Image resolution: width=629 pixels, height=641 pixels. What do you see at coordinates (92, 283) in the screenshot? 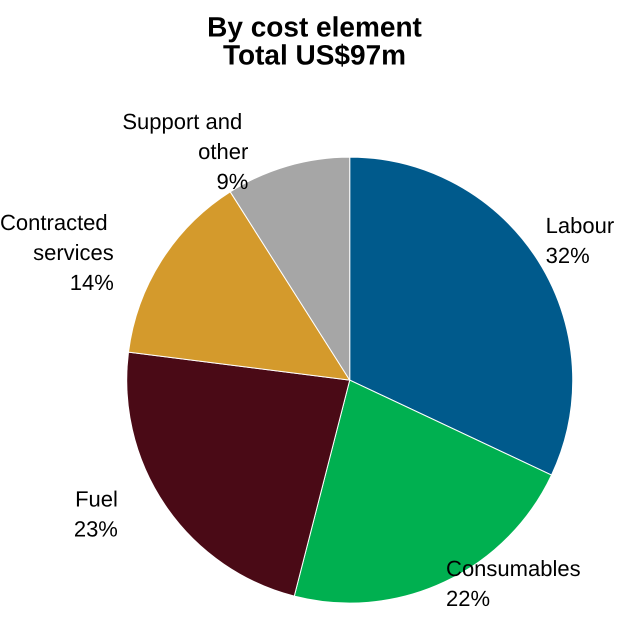
I see `data-label: 14%` at bounding box center [92, 283].